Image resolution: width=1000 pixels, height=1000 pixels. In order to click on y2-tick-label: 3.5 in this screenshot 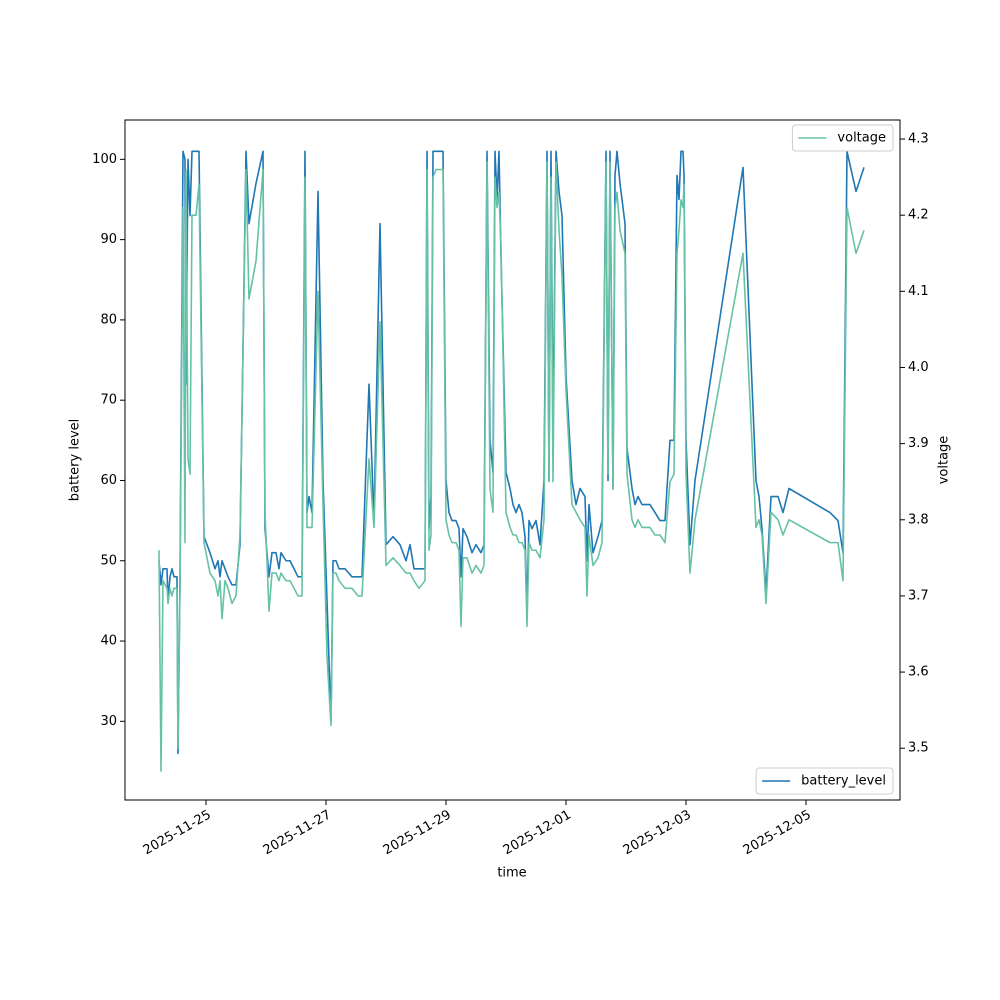, I will do `click(918, 748)`.